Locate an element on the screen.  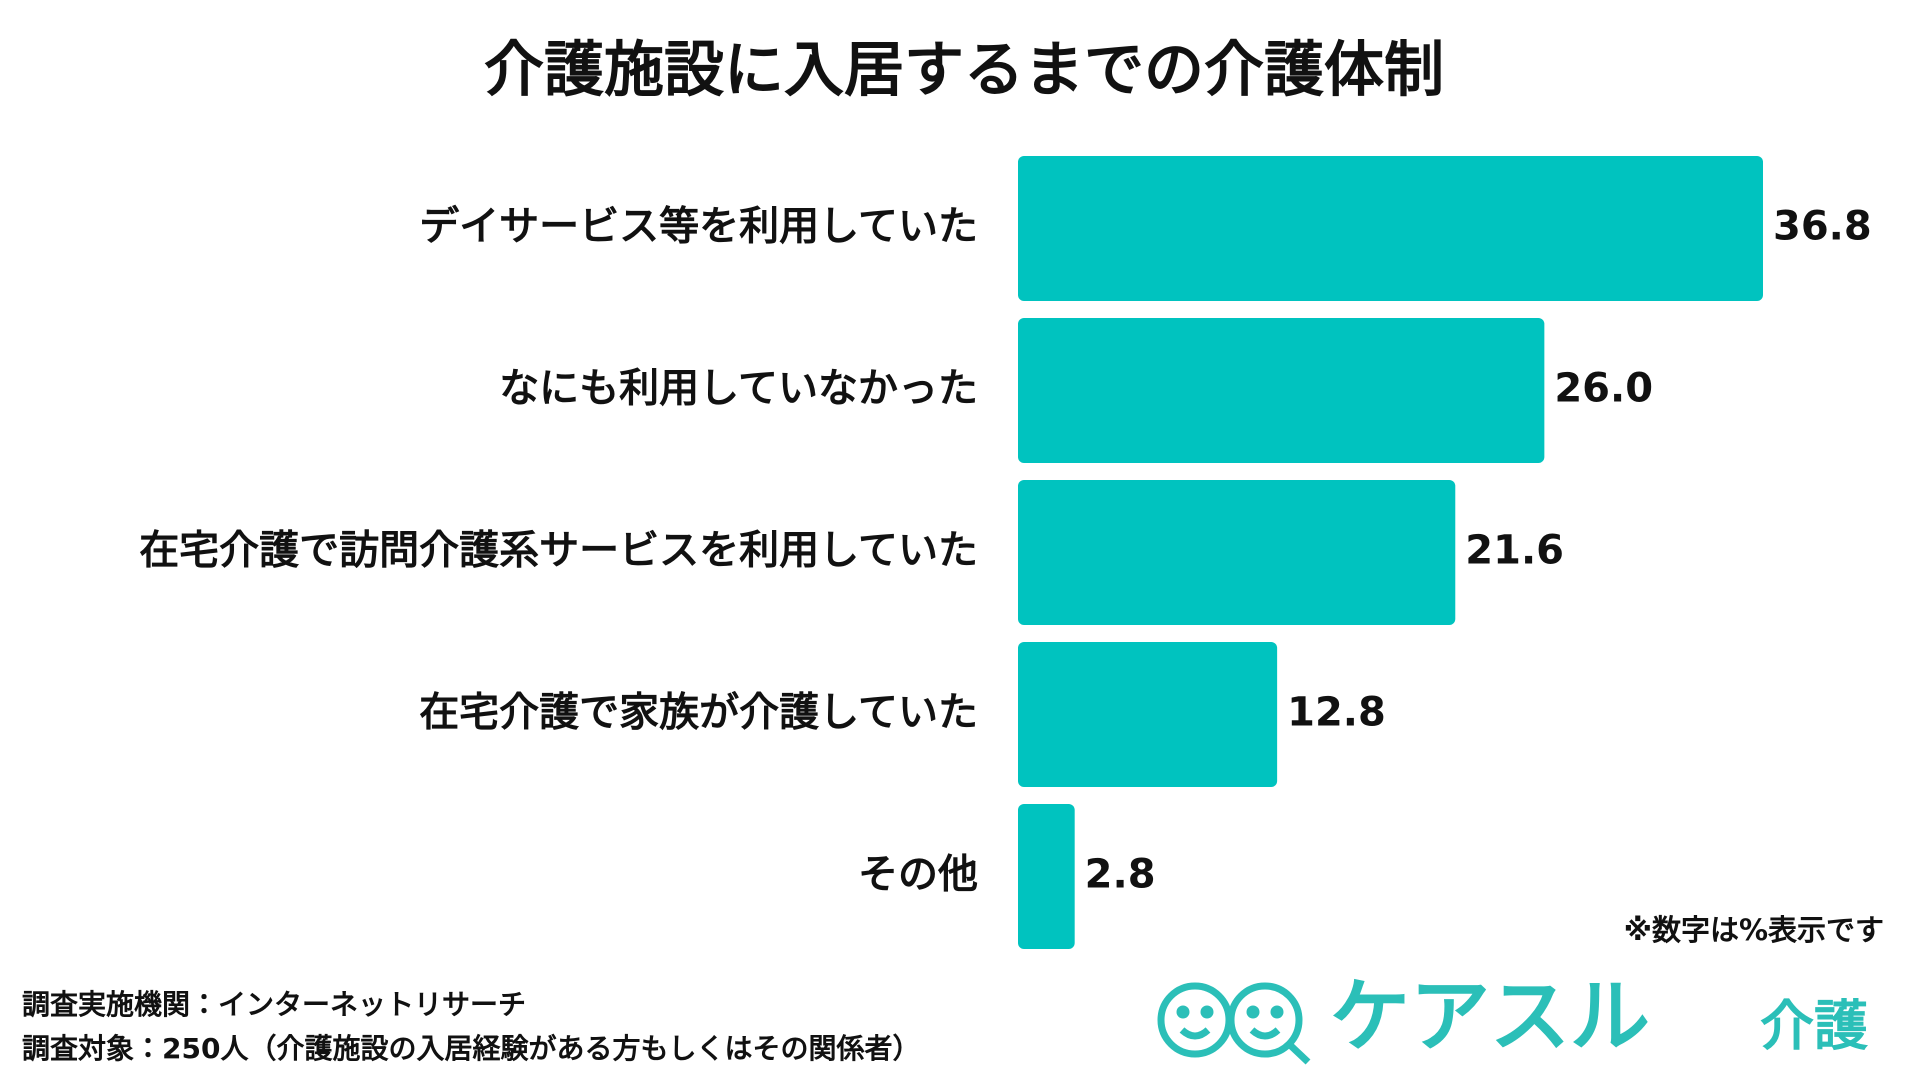
note: ※数字は%表示です is located at coordinates (1754, 930).